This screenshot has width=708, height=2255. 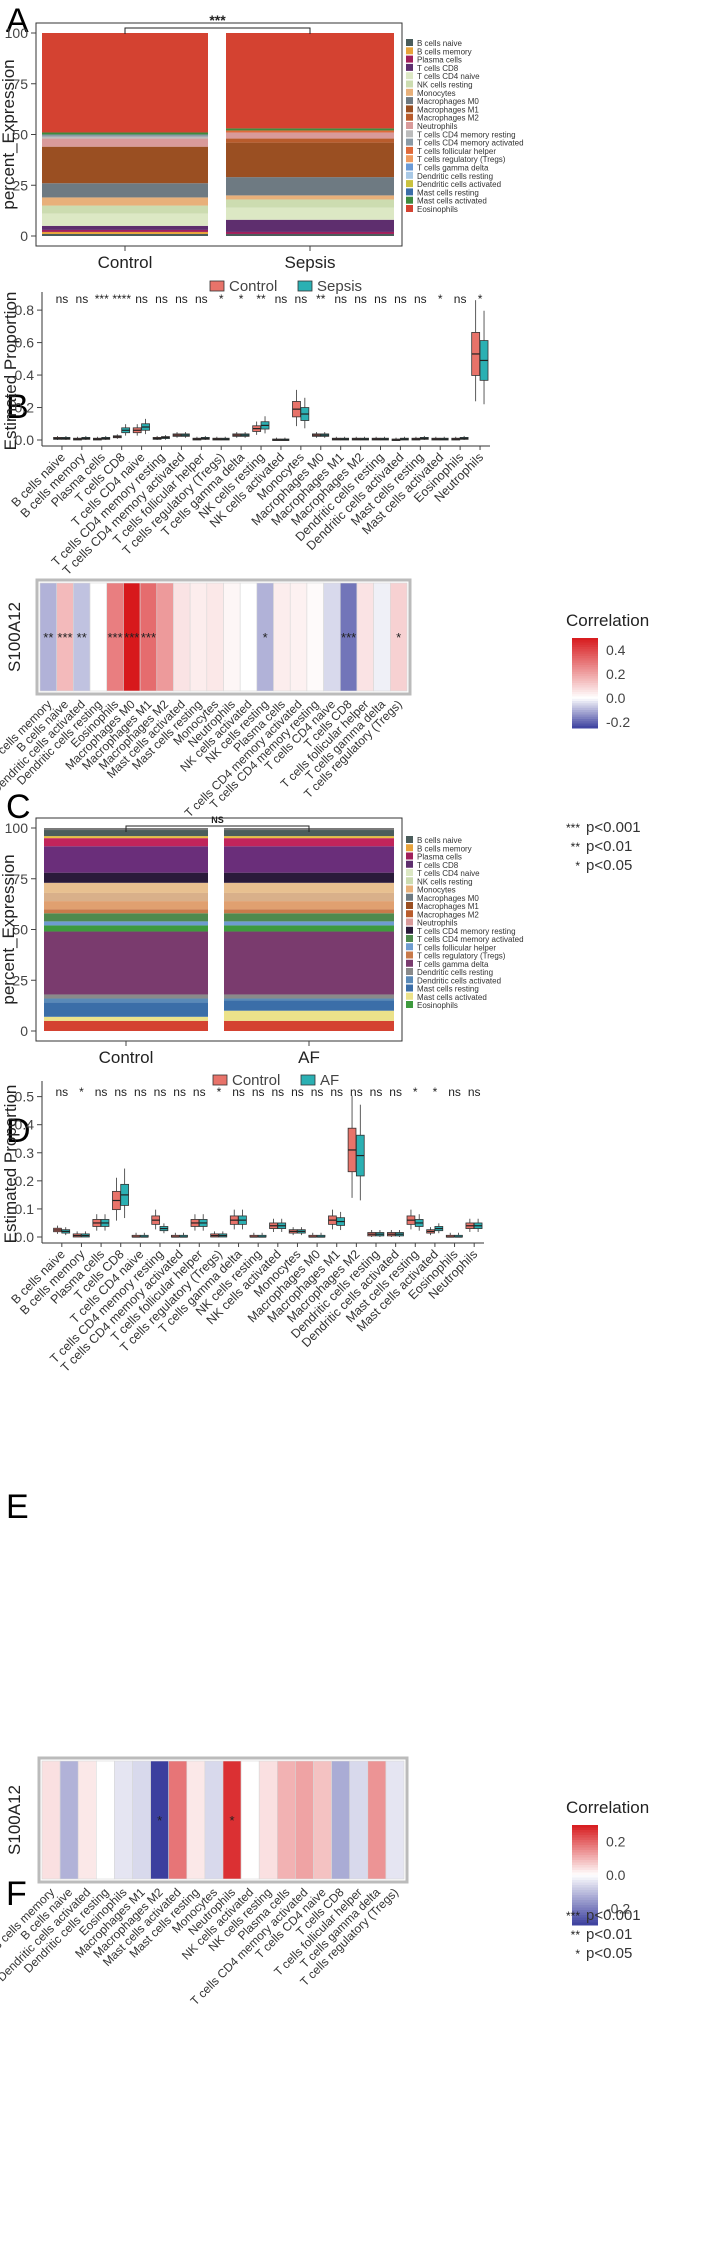 What do you see at coordinates (198, 637) in the screenshot?
I see `cell-mast-cells-resting` at bounding box center [198, 637].